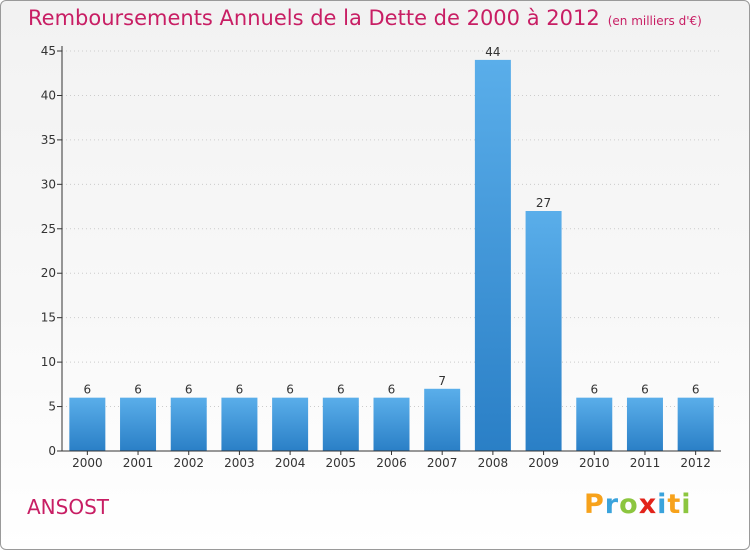 The width and height of the screenshot is (750, 550). What do you see at coordinates (52, 407) in the screenshot?
I see `y-tick-label: 5` at bounding box center [52, 407].